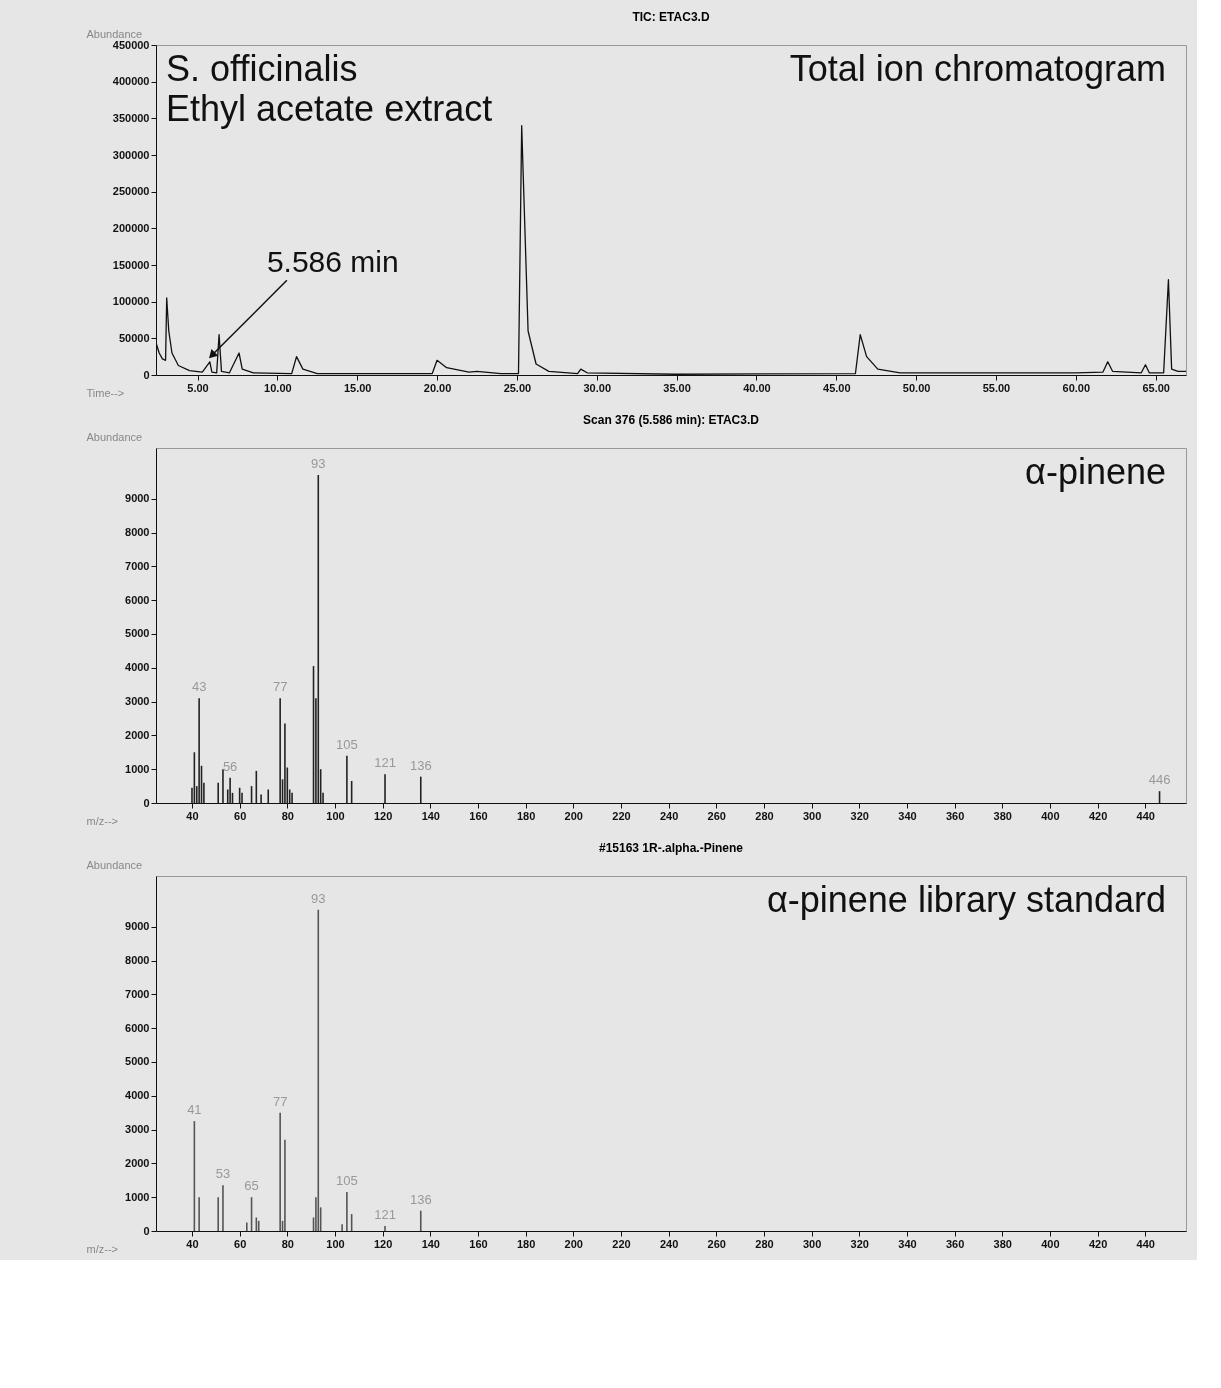 The image size is (1221, 1388). Describe the element at coordinates (131, 44) in the screenshot. I see `y-tick-label: 450000` at that location.